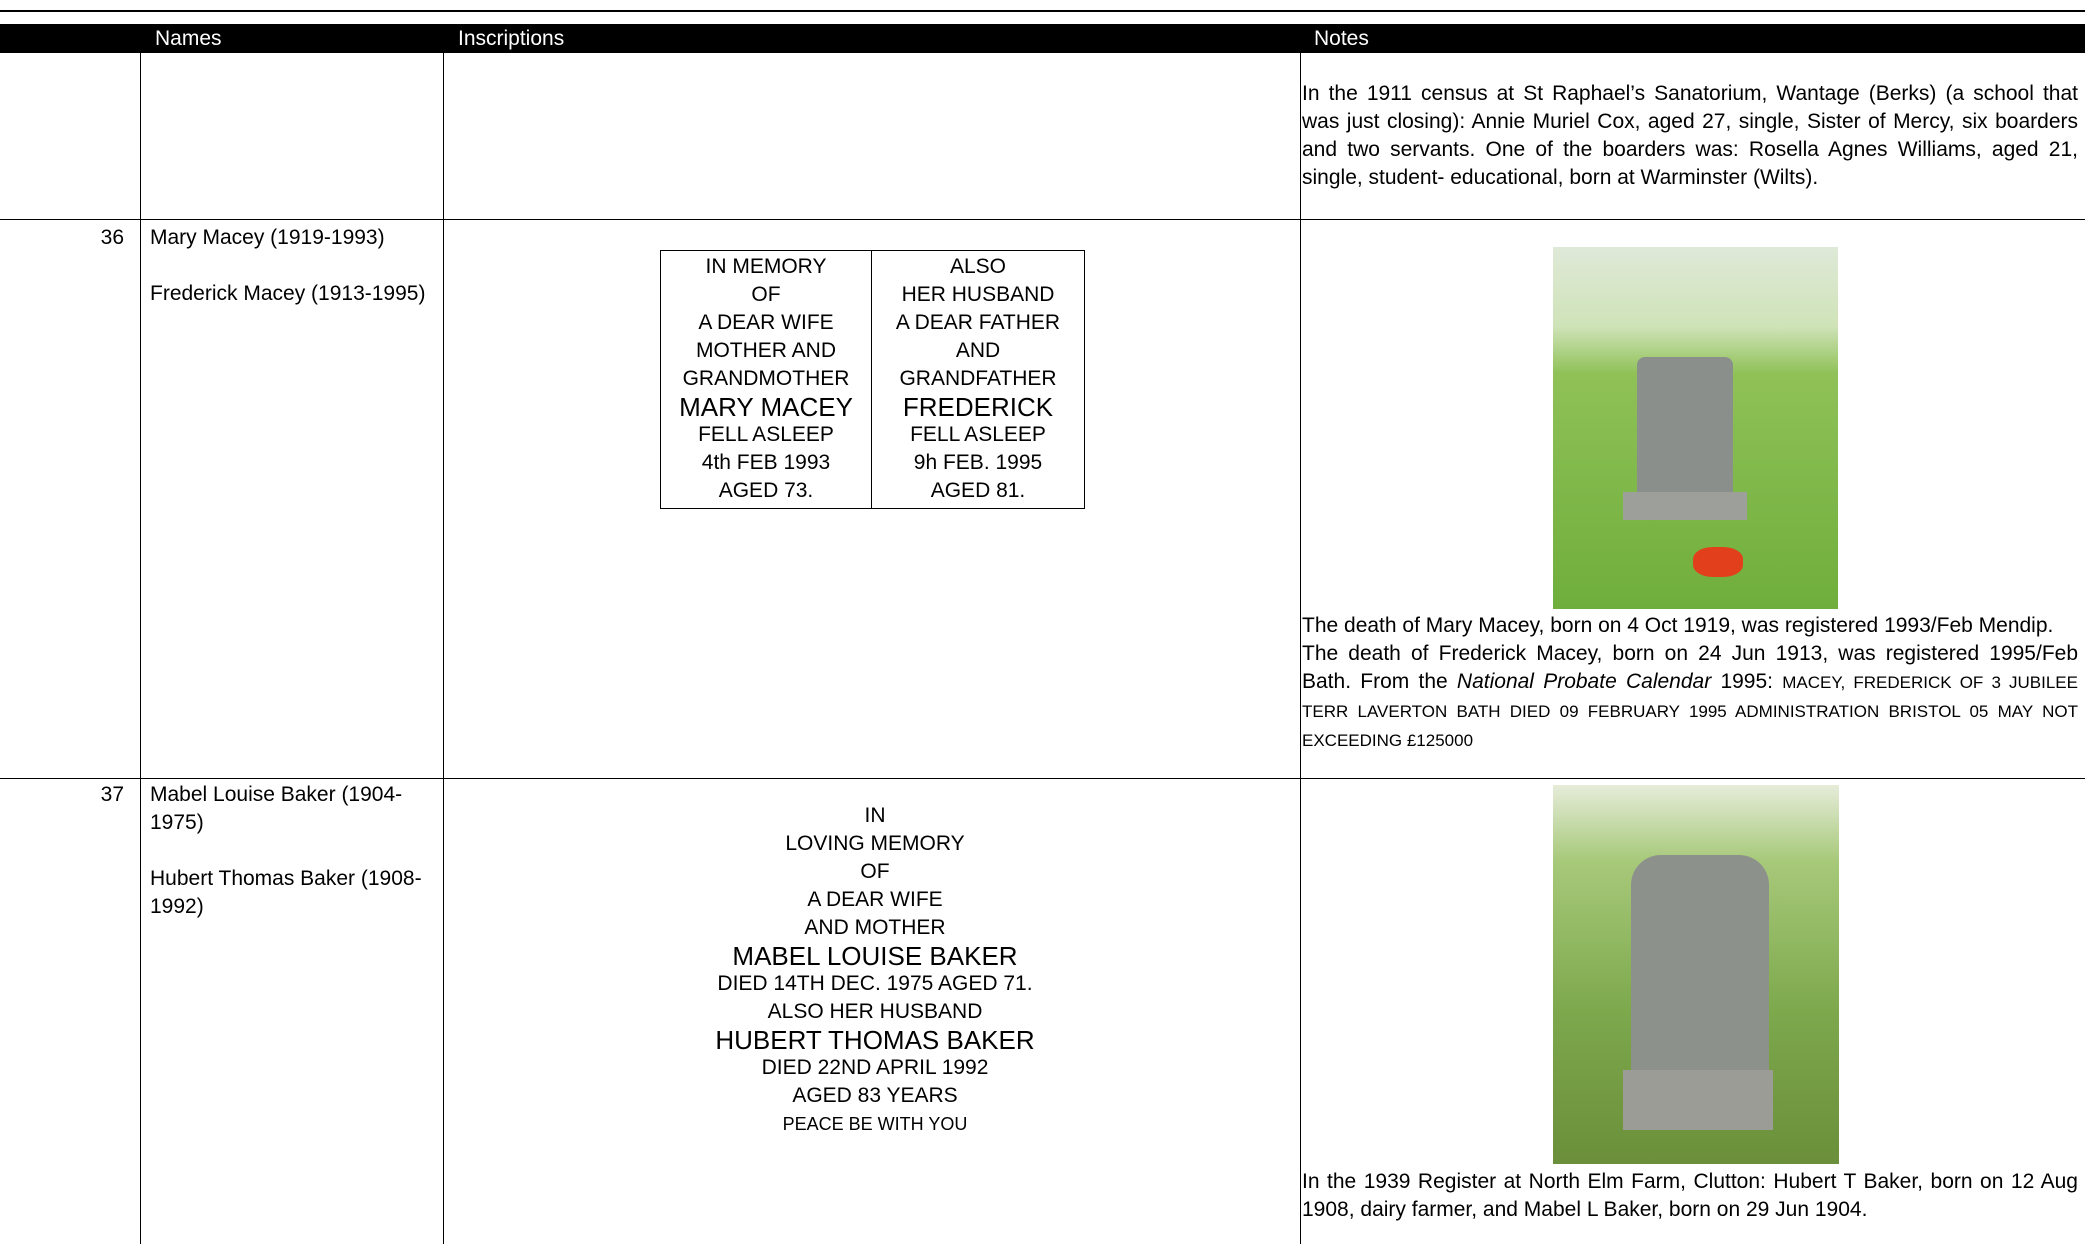 Image resolution: width=2085 pixels, height=1244 pixels. What do you see at coordinates (766, 407) in the screenshot?
I see `inscription-line: MARY MACEY` at bounding box center [766, 407].